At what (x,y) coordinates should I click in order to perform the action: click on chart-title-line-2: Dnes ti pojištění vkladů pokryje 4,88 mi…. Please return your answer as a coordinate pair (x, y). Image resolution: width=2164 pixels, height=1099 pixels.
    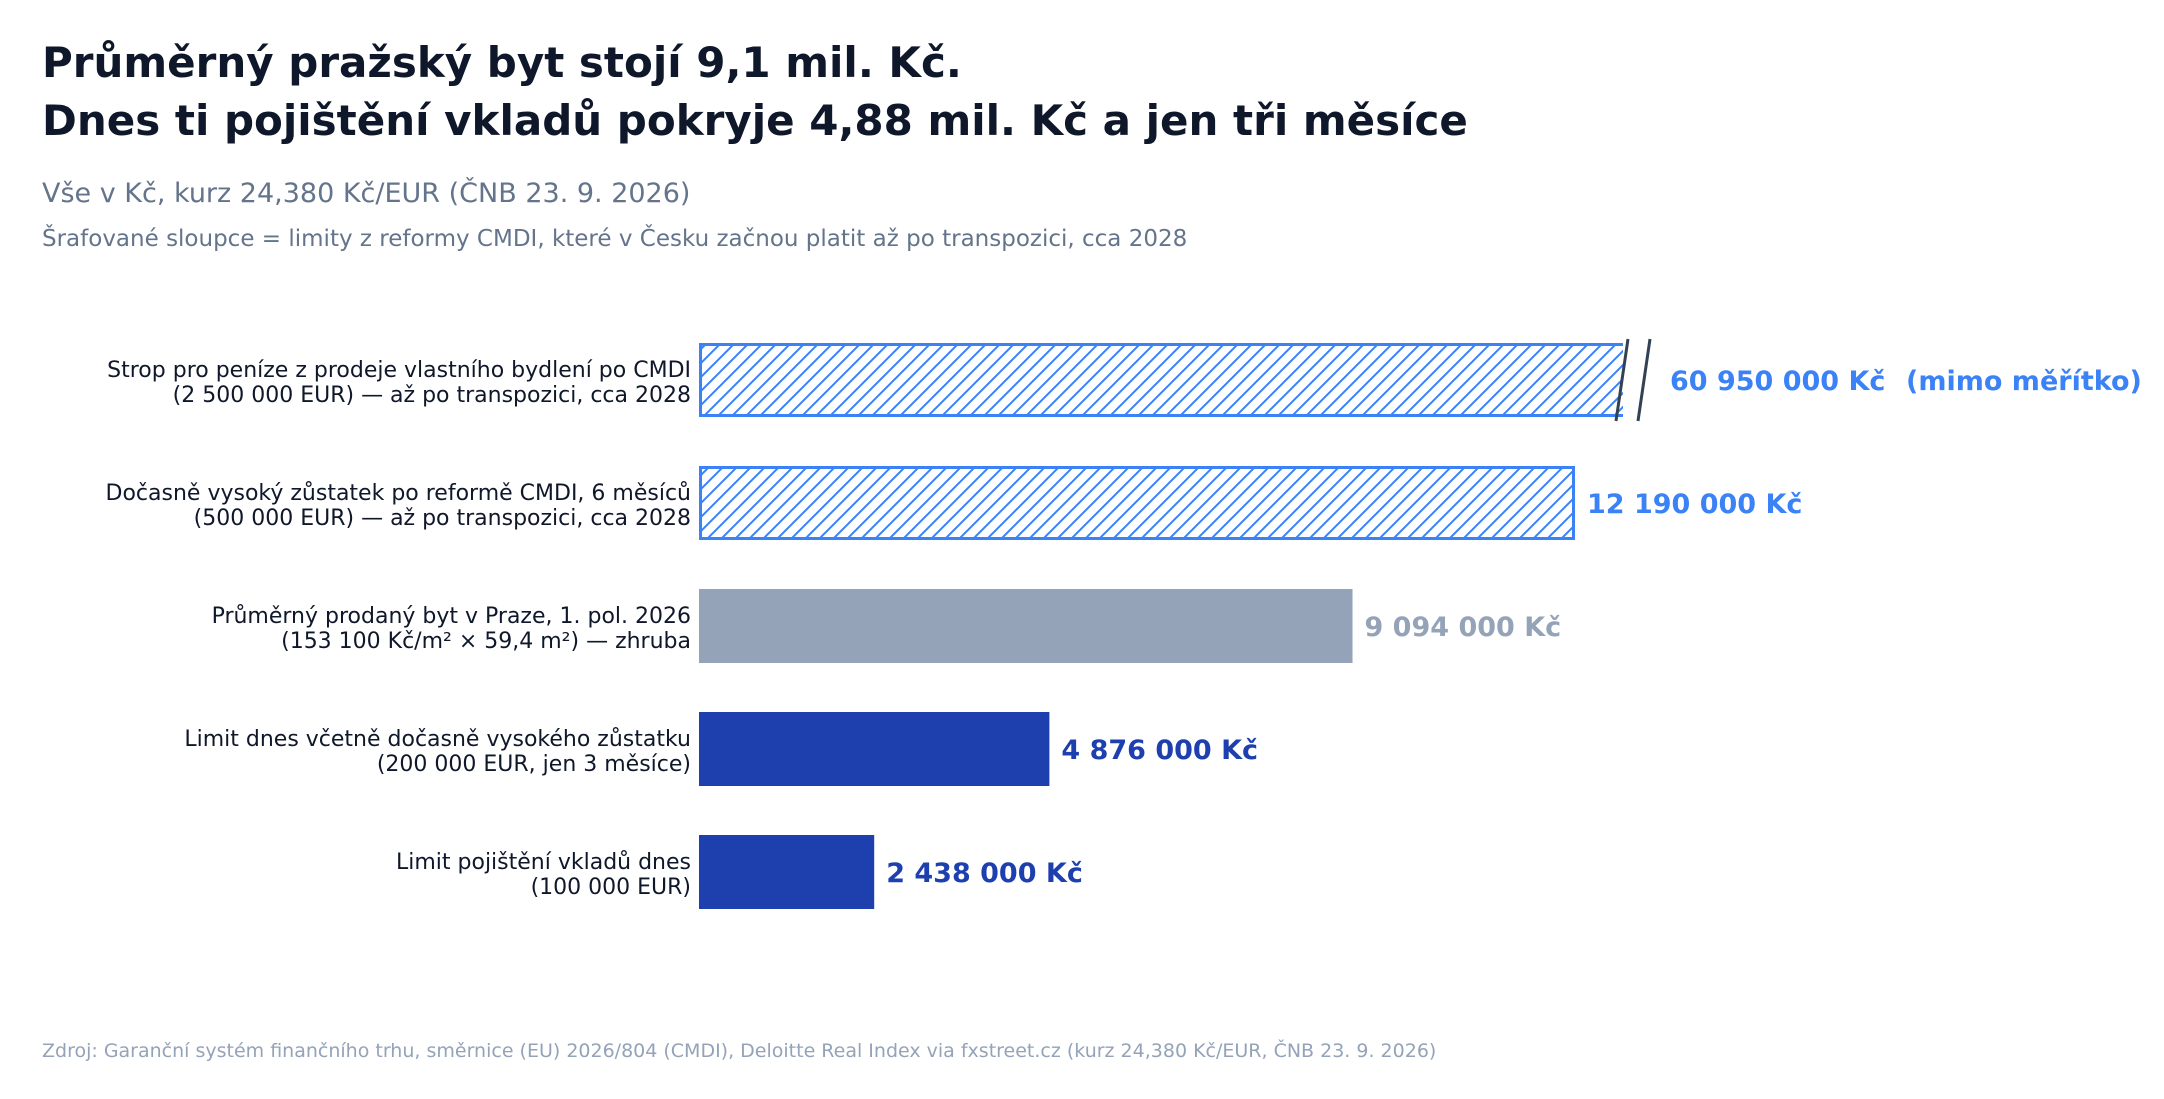
    Looking at the image, I should click on (755, 120).